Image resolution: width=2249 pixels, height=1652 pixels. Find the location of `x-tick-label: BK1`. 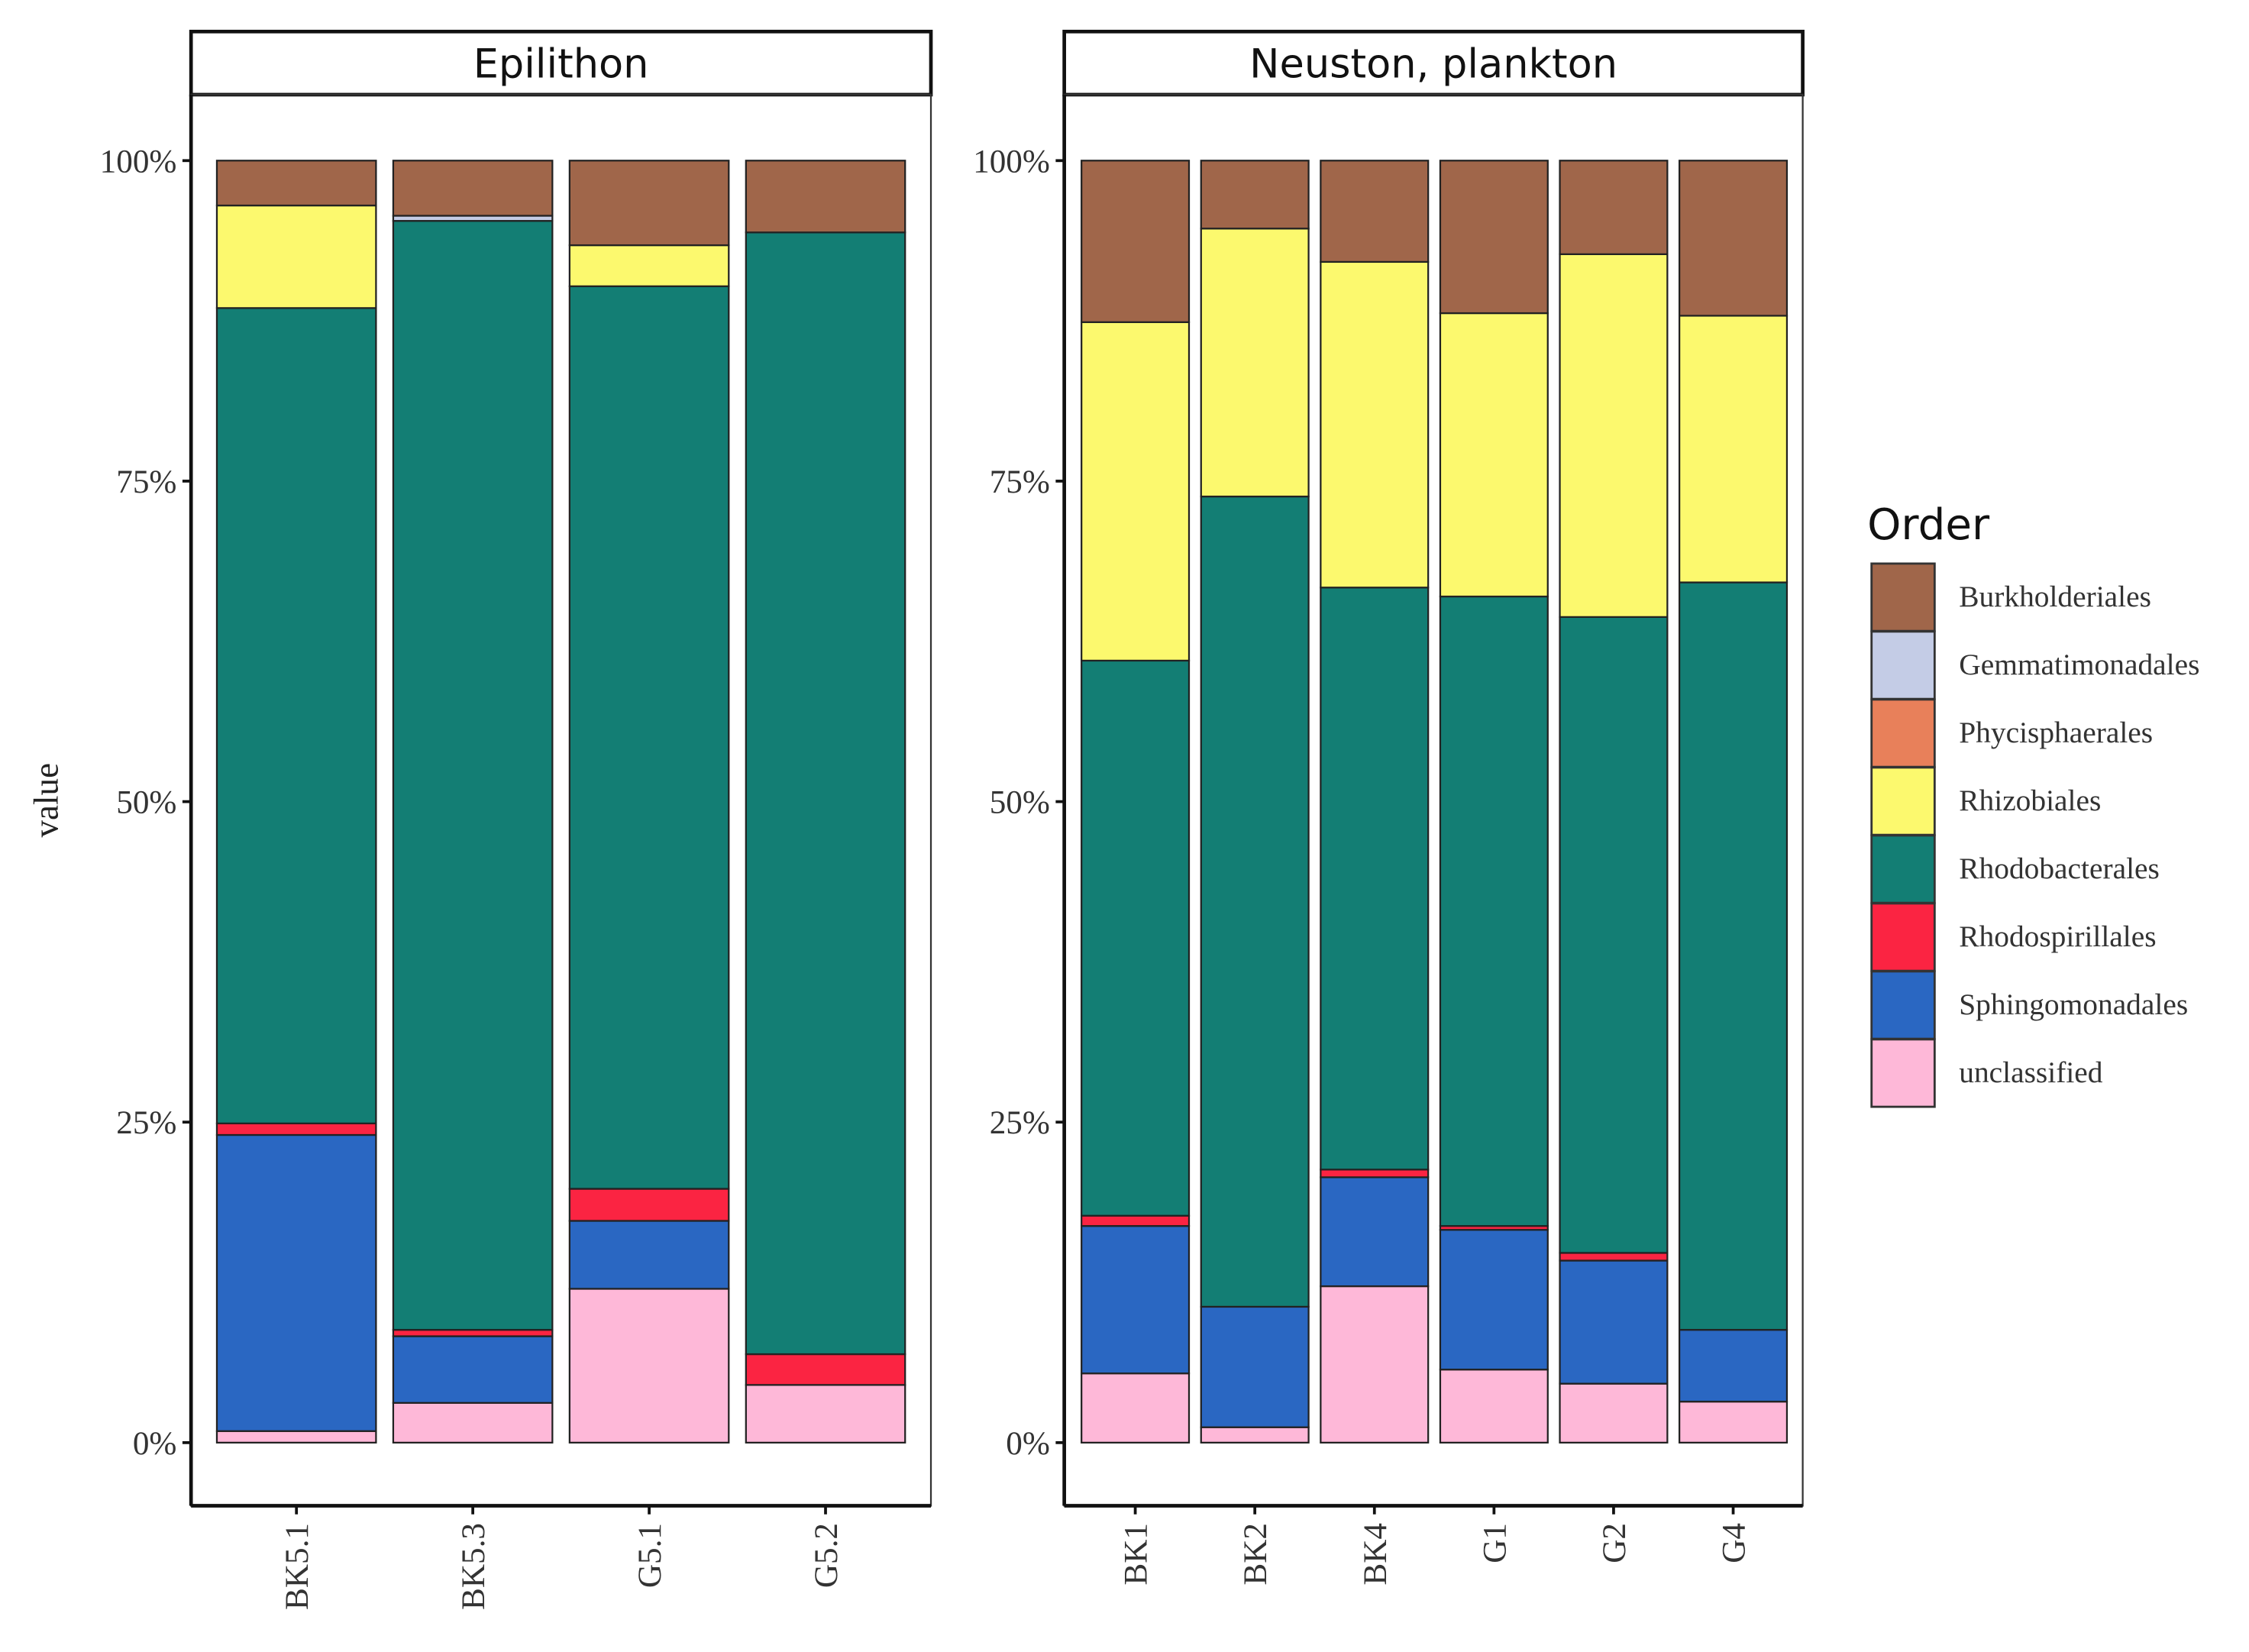

x-tick-label: BK1 is located at coordinates (1137, 1555).